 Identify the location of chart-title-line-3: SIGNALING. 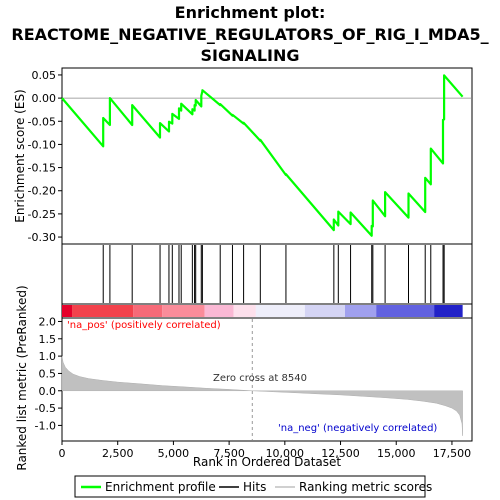
(249, 55).